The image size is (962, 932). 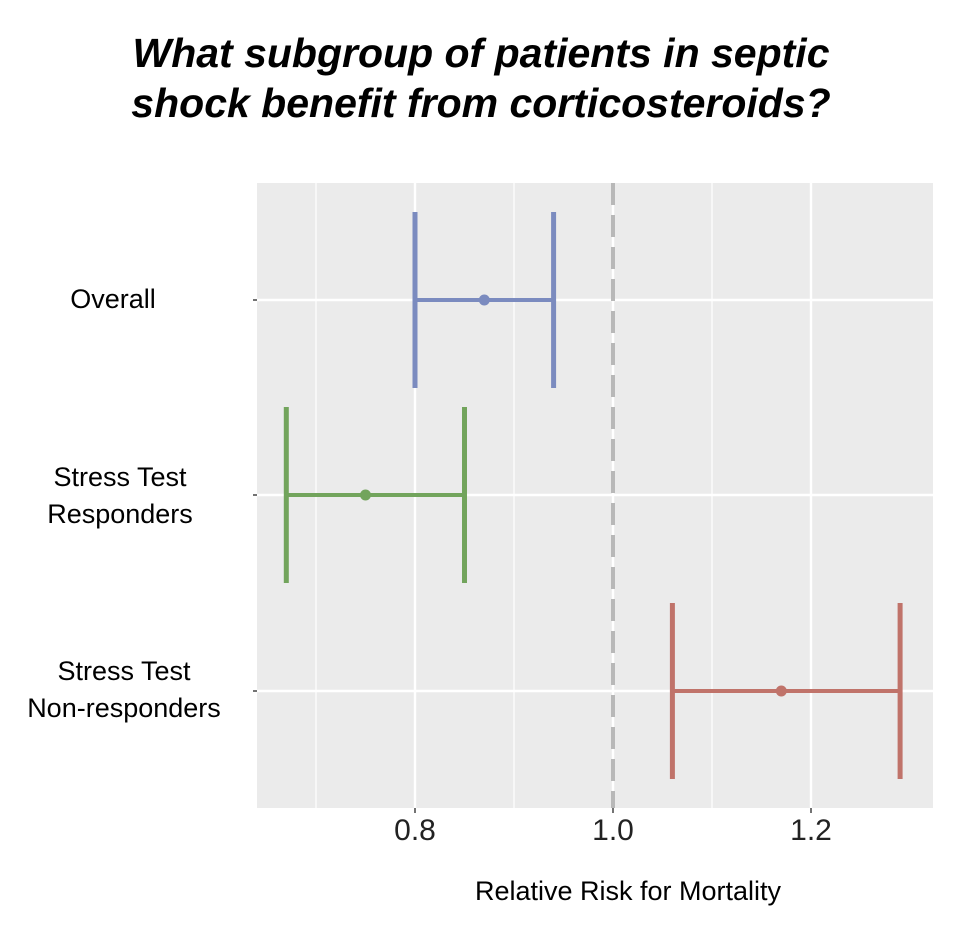 What do you see at coordinates (120, 495) in the screenshot?
I see `category-label-responders: Stress Test Responders` at bounding box center [120, 495].